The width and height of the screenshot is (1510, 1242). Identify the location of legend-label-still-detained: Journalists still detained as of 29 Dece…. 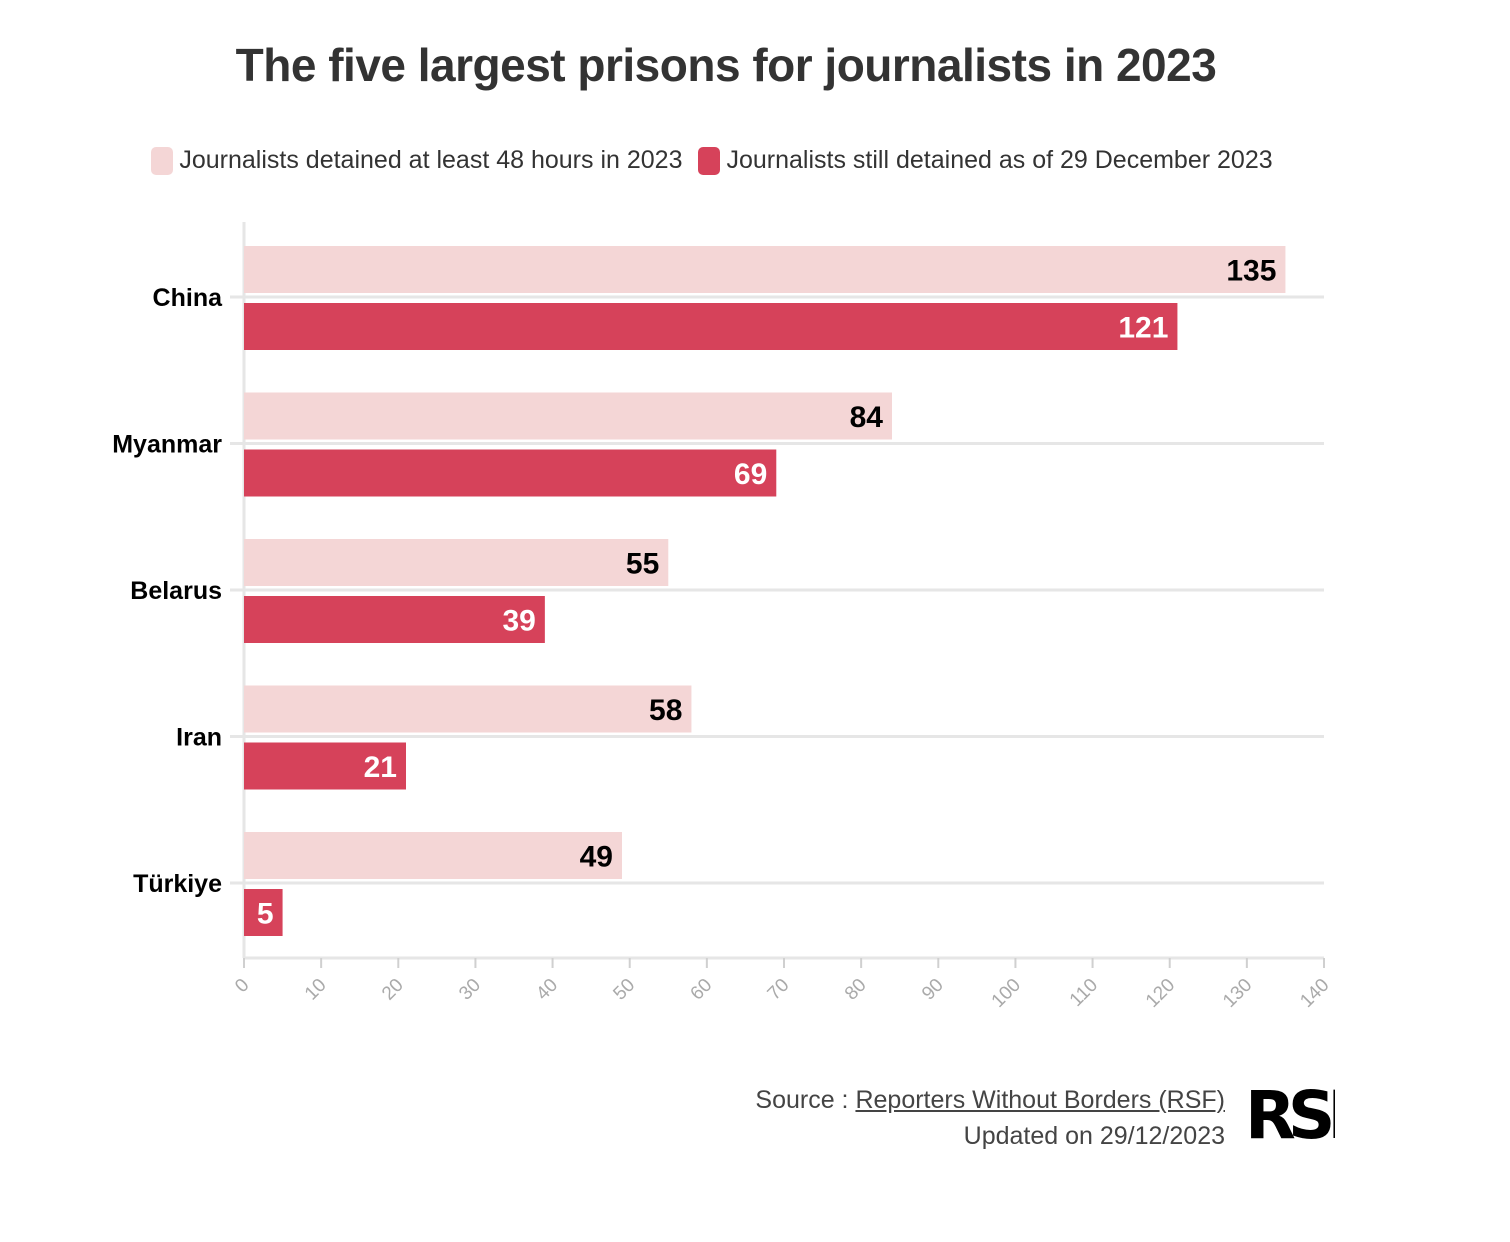
(999, 160).